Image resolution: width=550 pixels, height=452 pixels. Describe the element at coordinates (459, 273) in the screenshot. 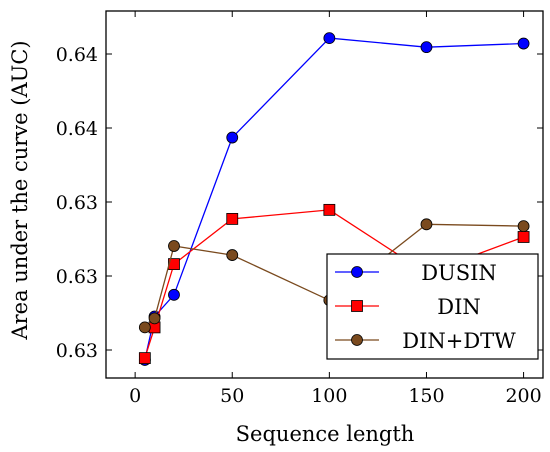

I see `legend-label: DUSIN` at that location.